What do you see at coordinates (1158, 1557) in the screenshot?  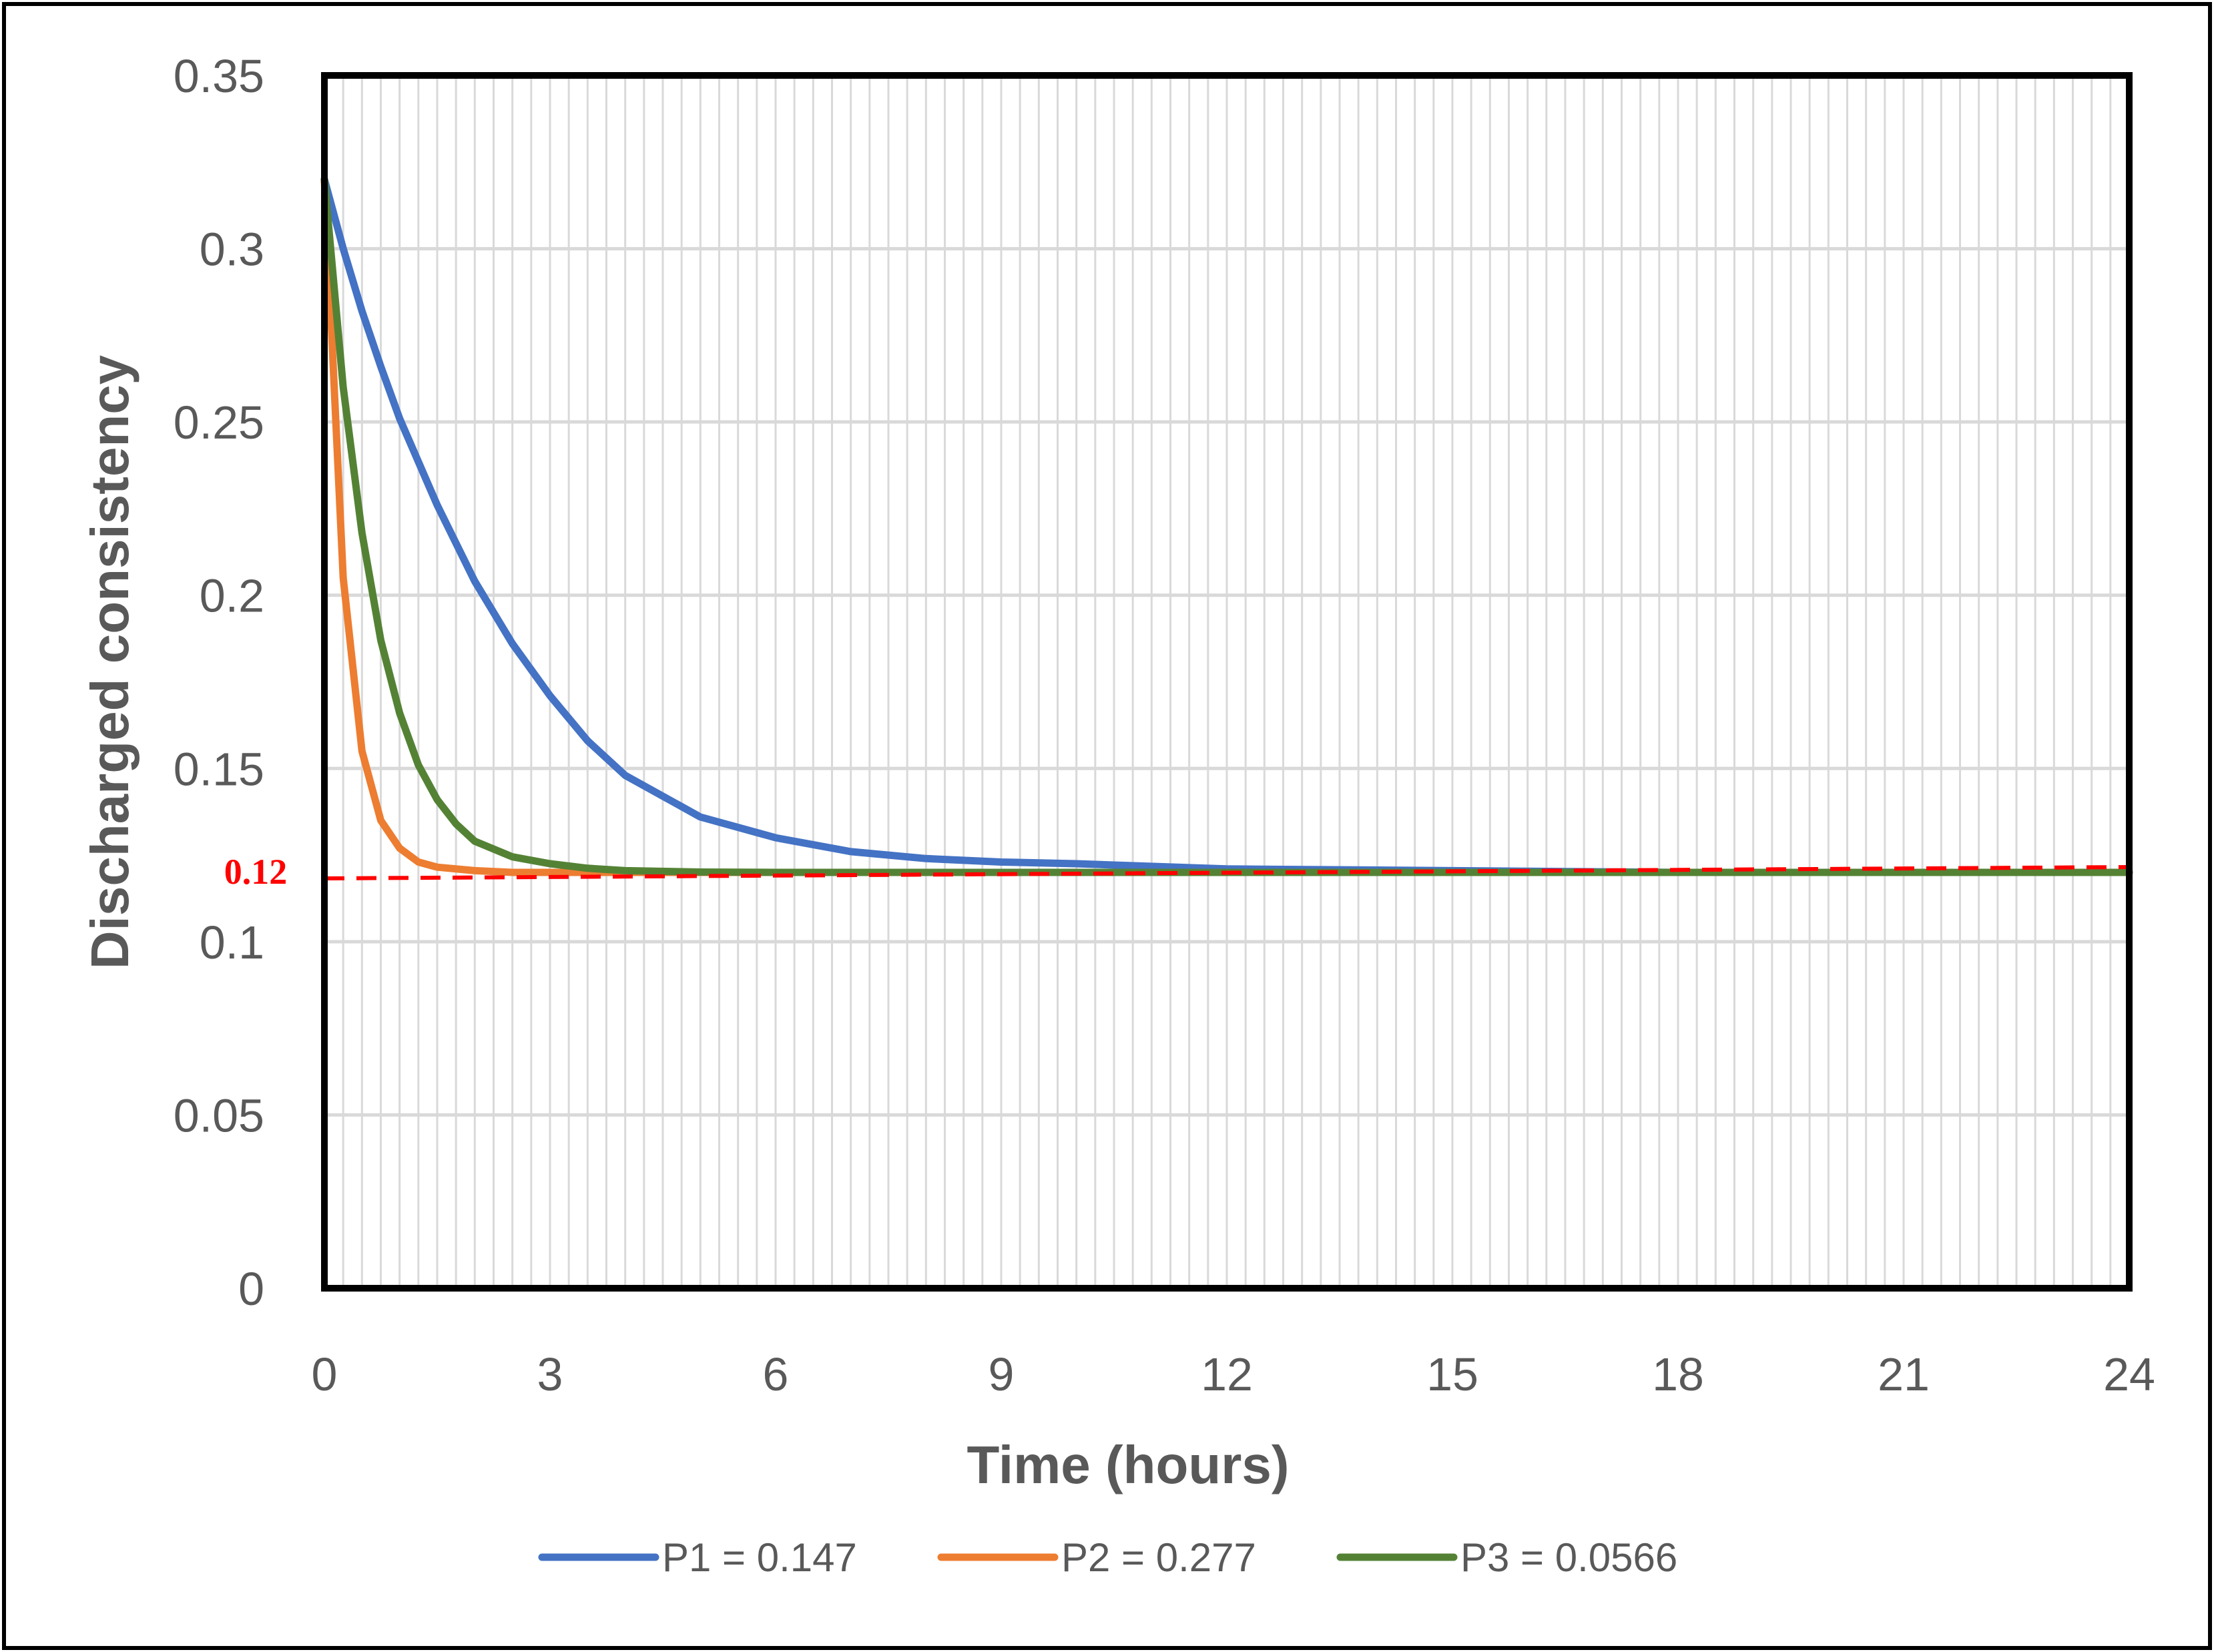 I see `legend-label-p2: P2 = 0.277` at bounding box center [1158, 1557].